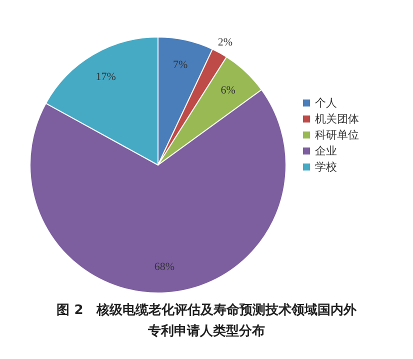  What do you see at coordinates (326, 151) in the screenshot?
I see `legend-label: 企业` at bounding box center [326, 151].